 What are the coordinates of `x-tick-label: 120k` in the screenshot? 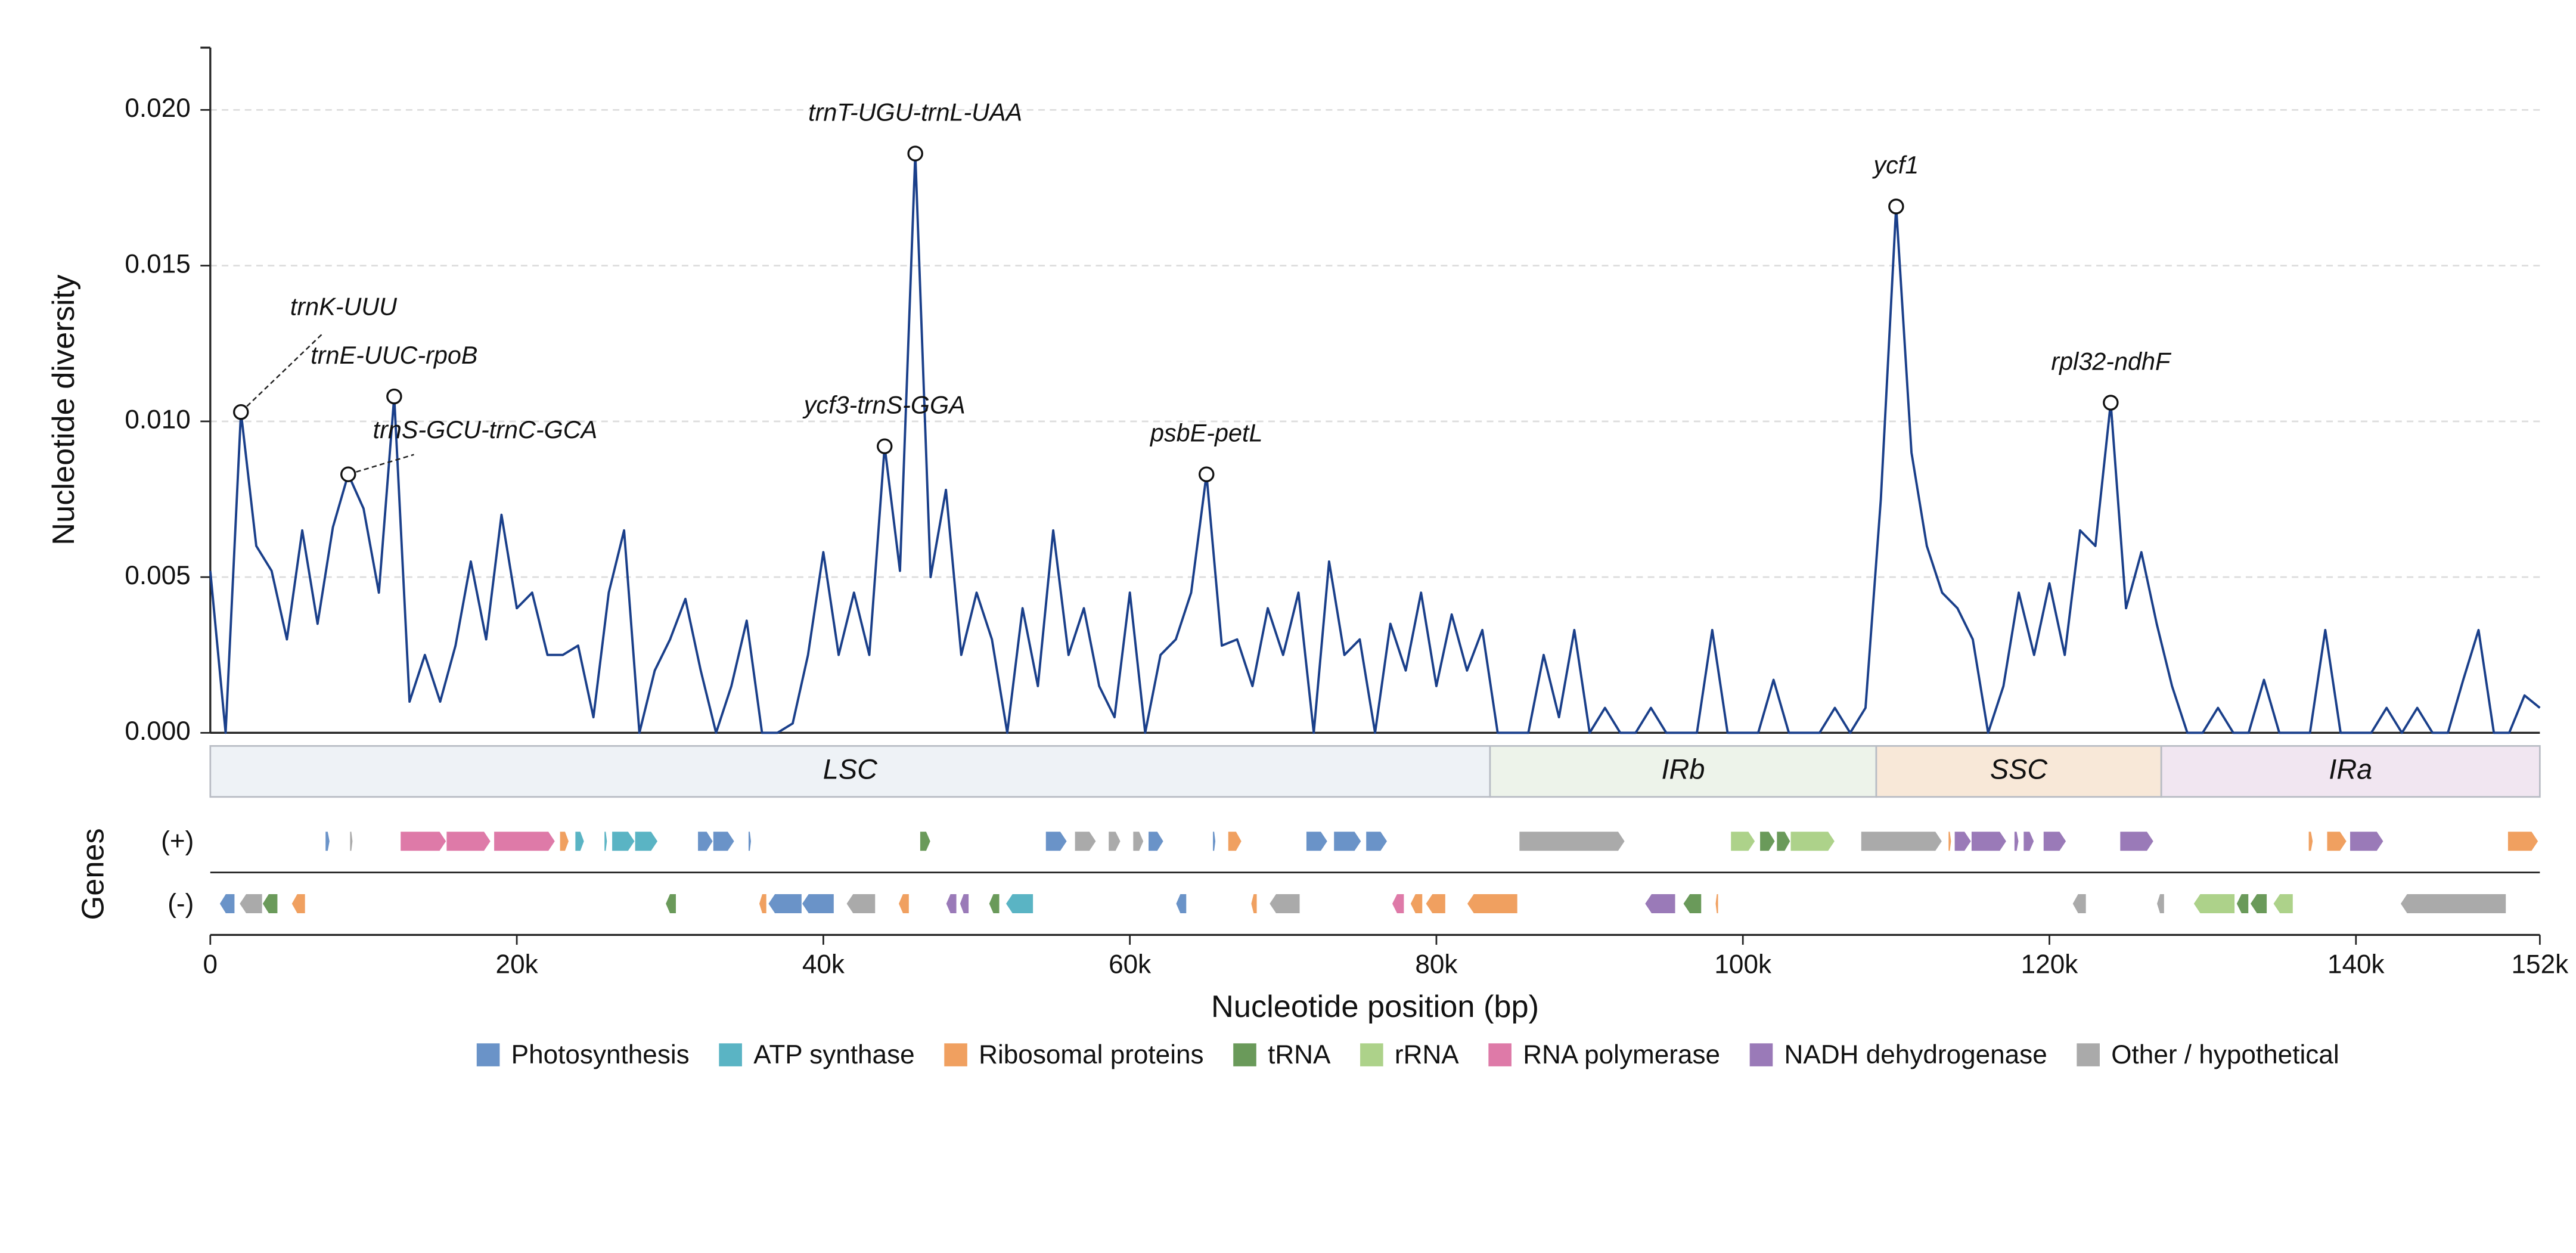 It's located at (2050, 964).